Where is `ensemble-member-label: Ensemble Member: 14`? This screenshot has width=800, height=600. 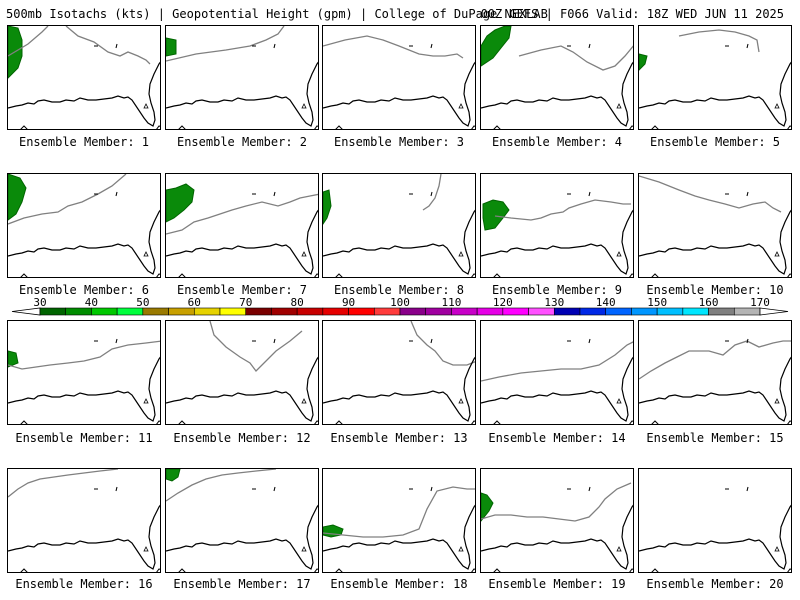
ensemble-member-label: Ensemble Member: 14 is located at coordinates (557, 438).